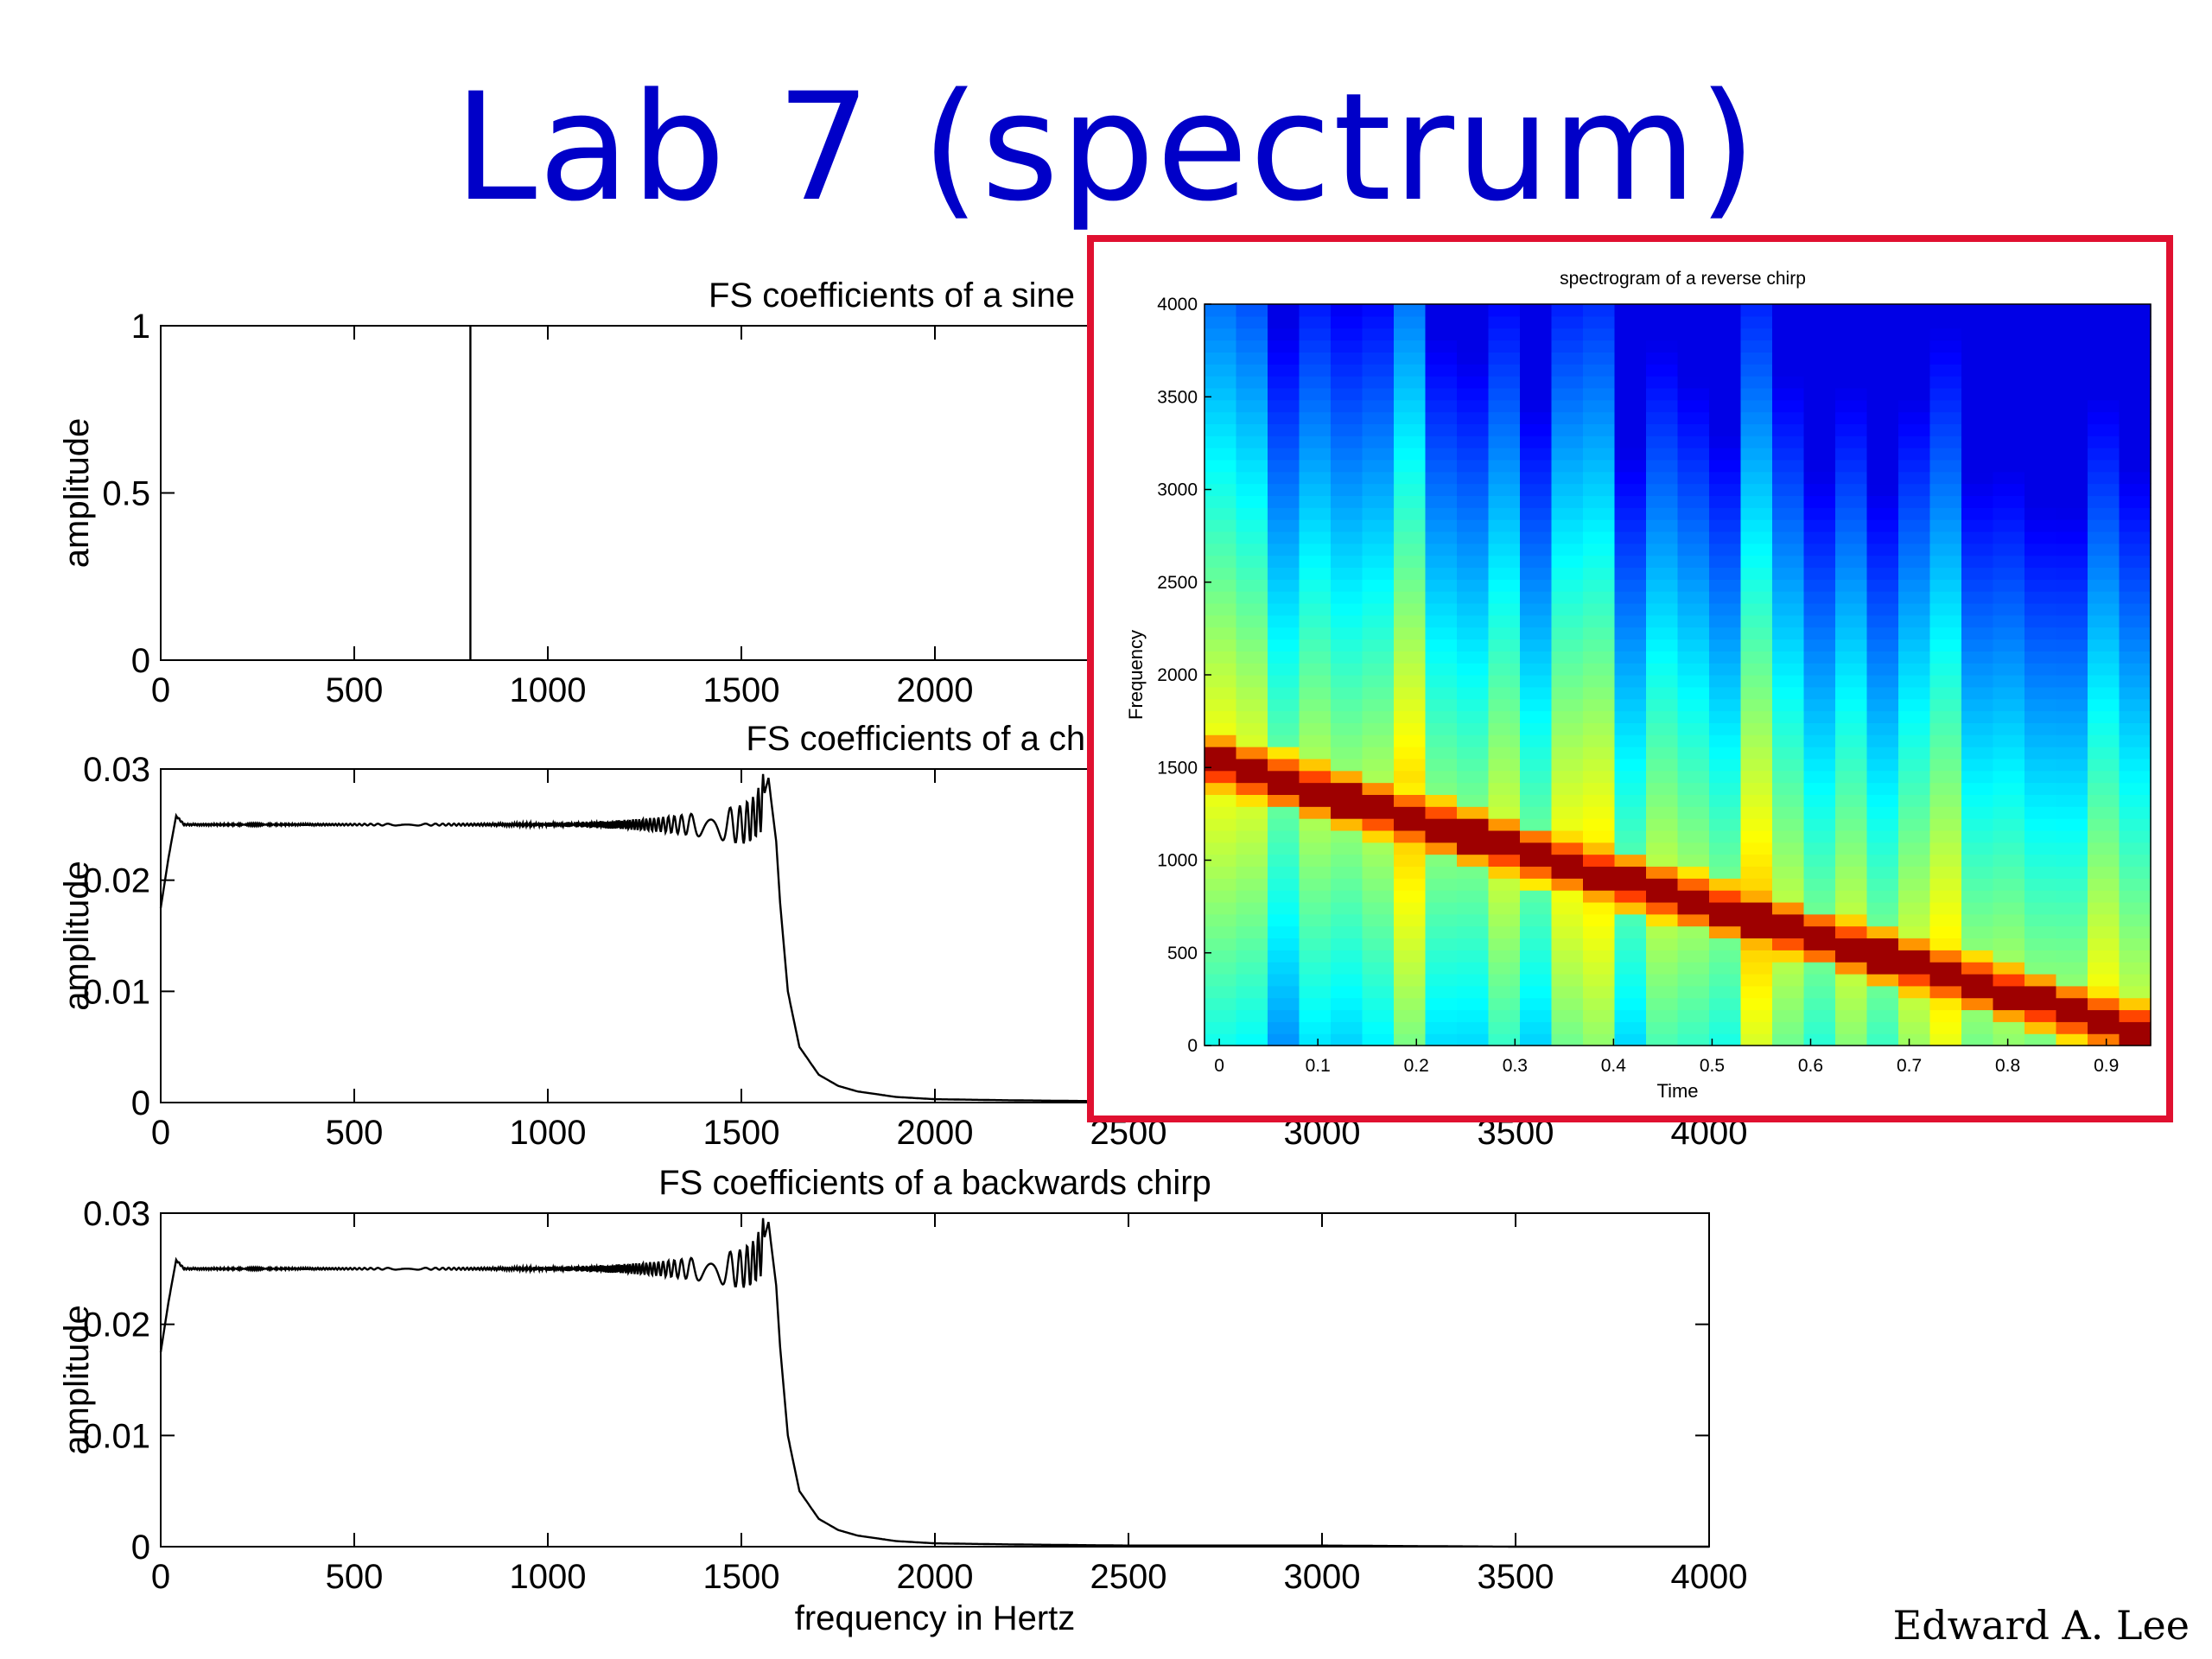  I want to click on y-axis-label: Frequency, so click(1136, 675).